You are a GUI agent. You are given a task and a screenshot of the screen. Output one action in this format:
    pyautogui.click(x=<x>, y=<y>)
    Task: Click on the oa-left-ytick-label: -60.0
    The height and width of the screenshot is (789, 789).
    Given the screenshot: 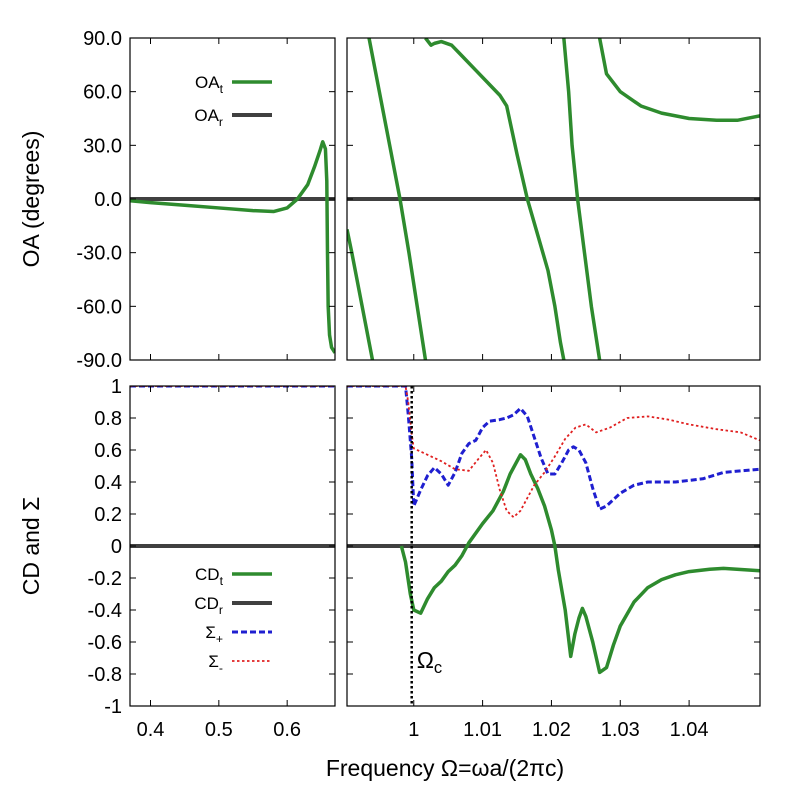 What is the action you would take?
    pyautogui.click(x=99, y=307)
    